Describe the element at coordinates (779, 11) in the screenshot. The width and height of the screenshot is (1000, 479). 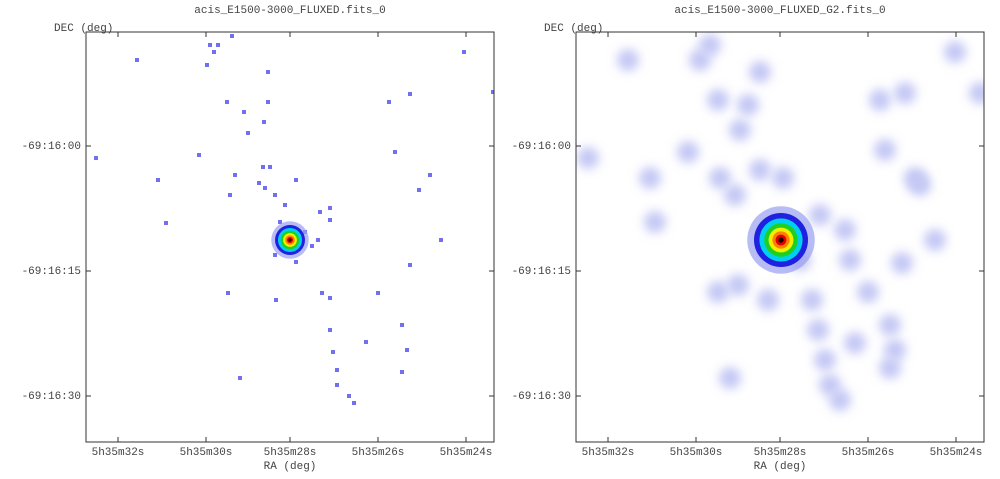
I see `panel-title: acis_E1500-3000_FLUXED_G2.fits_0` at that location.